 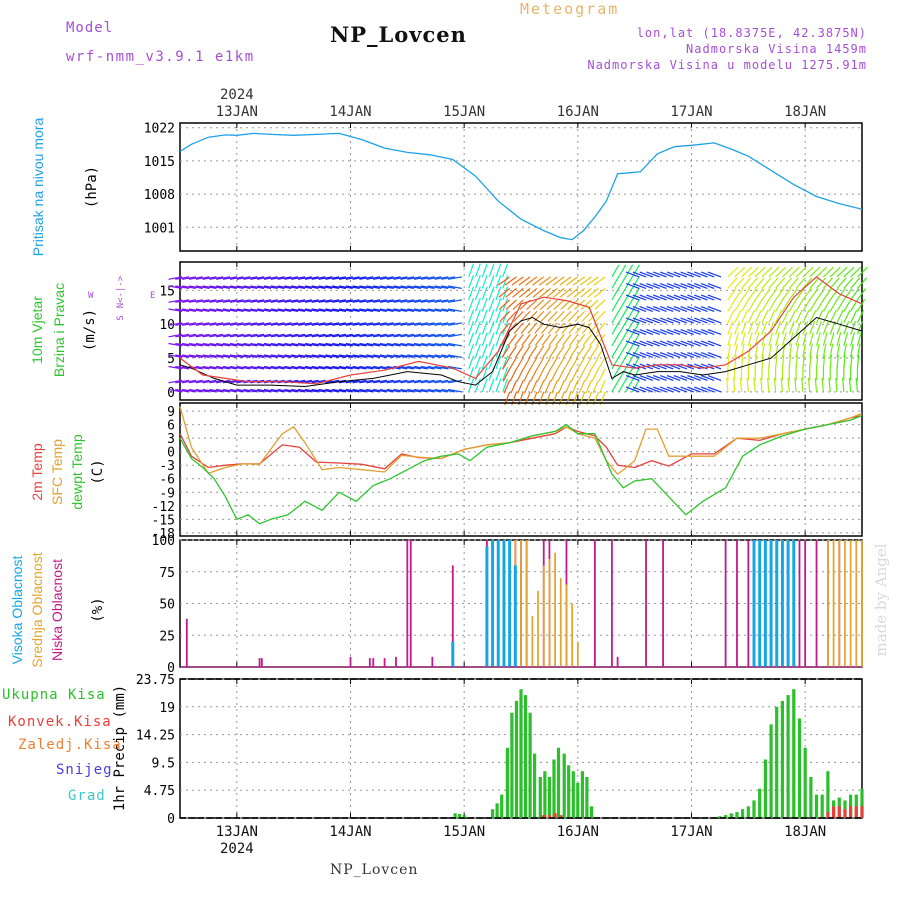 I want to click on precip-bar-precip_total, so click(x=507, y=782).